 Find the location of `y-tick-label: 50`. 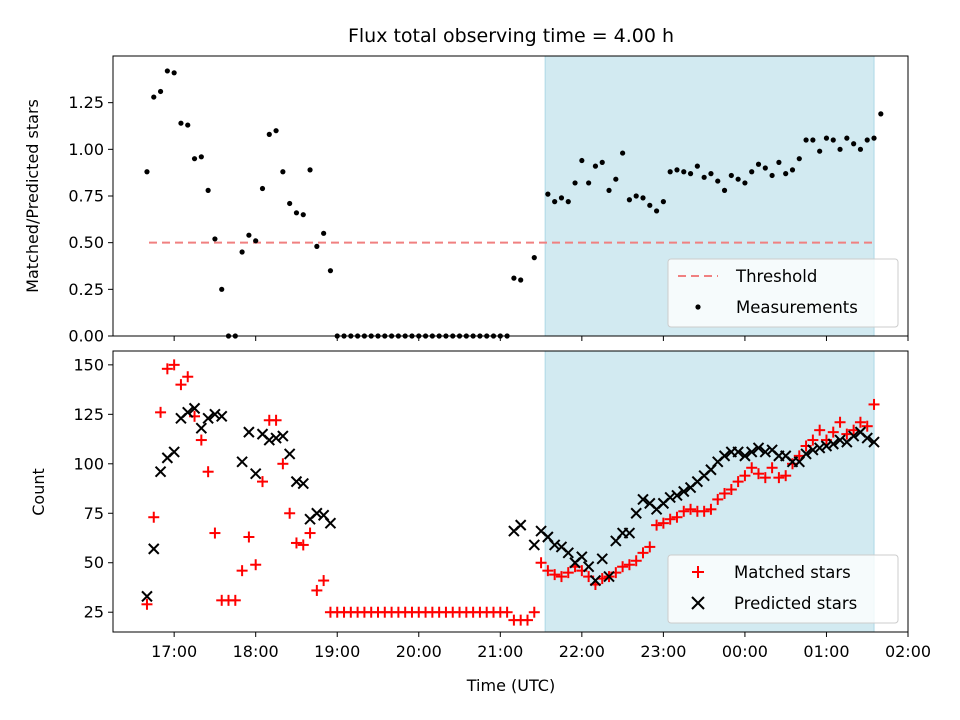

y-tick-label: 50 is located at coordinates (94, 562).